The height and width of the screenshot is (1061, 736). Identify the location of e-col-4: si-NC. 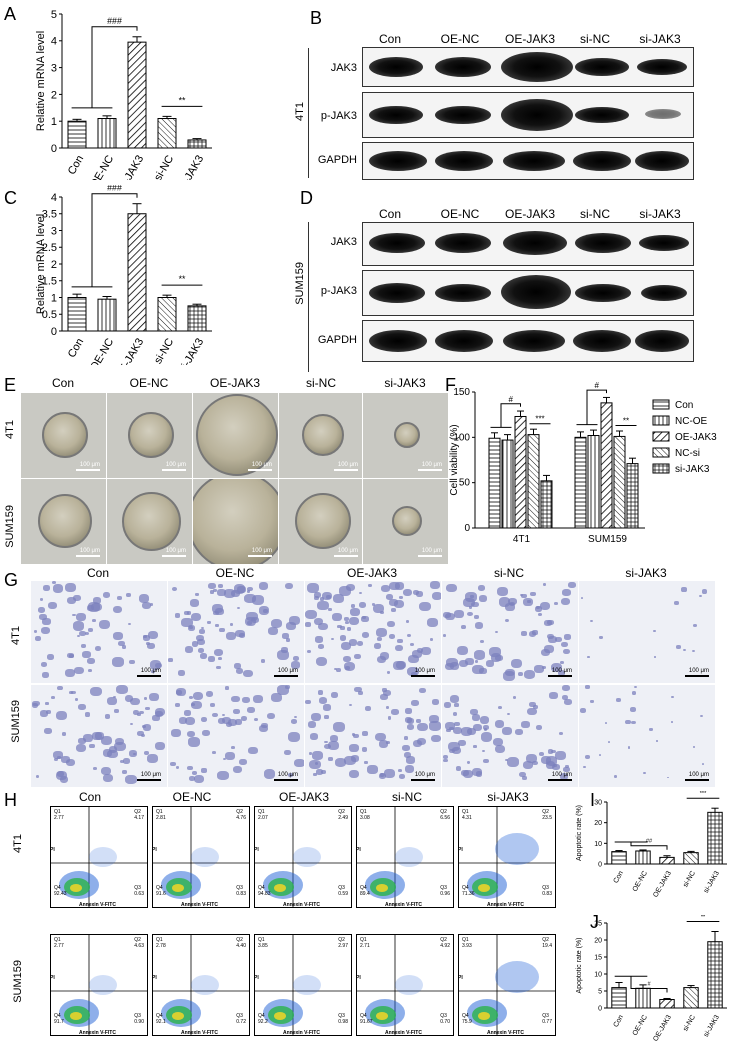
(321, 383).